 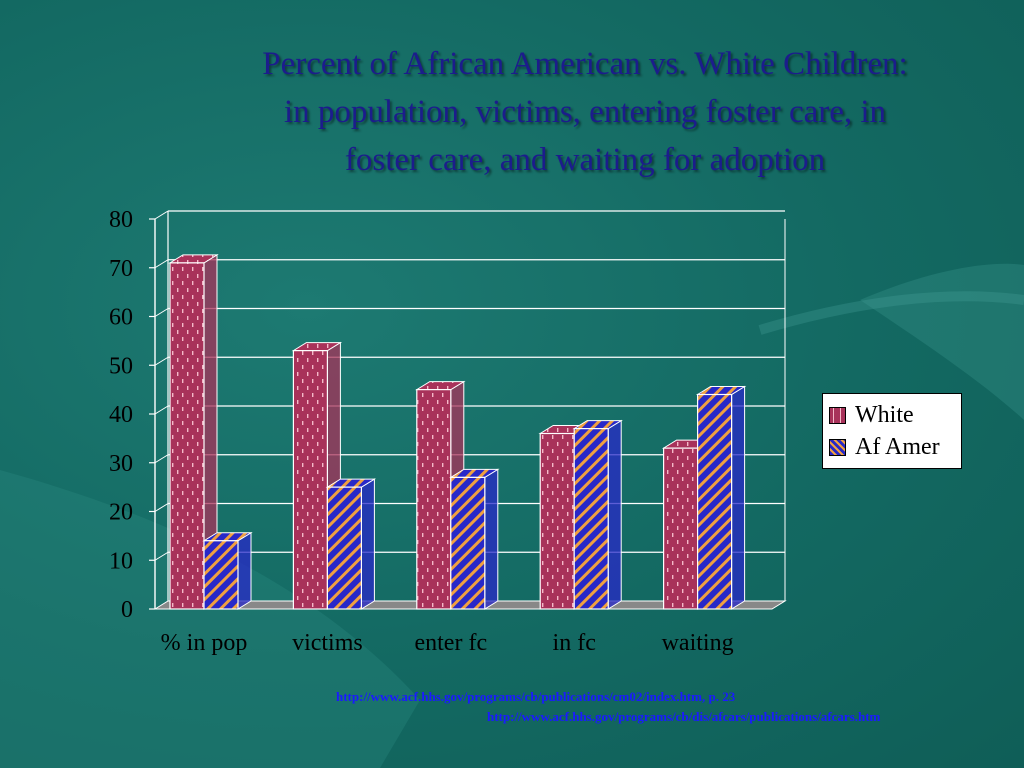 I want to click on y-tick-label: 70, so click(x=121, y=269).